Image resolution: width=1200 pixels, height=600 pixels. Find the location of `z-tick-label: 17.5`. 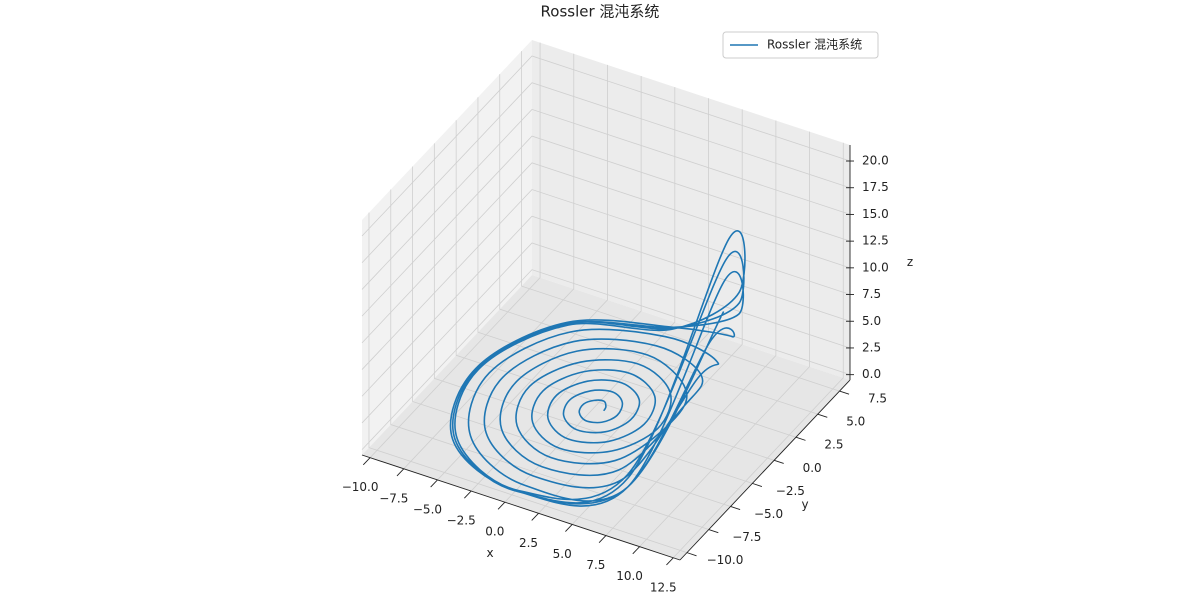

z-tick-label: 17.5 is located at coordinates (875, 187).